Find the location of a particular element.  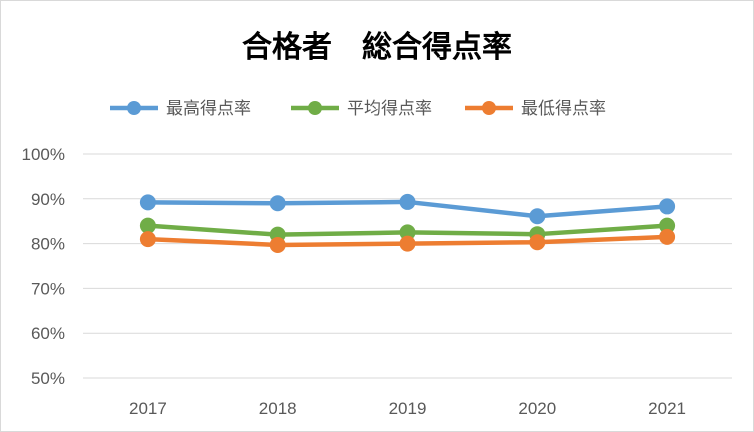

legend-item: 最低得点率 is located at coordinates (535, 109).